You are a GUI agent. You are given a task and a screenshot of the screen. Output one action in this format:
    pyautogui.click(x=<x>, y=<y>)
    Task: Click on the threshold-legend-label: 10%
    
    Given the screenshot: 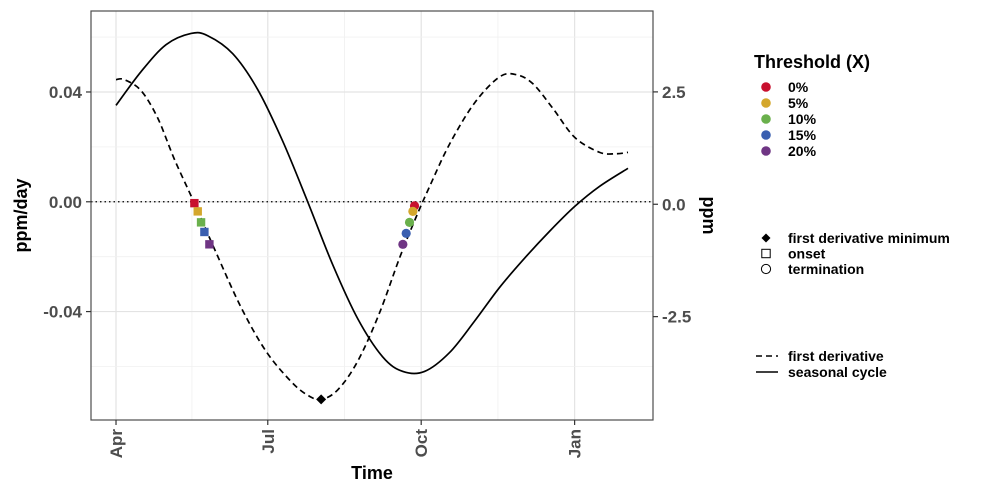 What is the action you would take?
    pyautogui.click(x=802, y=119)
    